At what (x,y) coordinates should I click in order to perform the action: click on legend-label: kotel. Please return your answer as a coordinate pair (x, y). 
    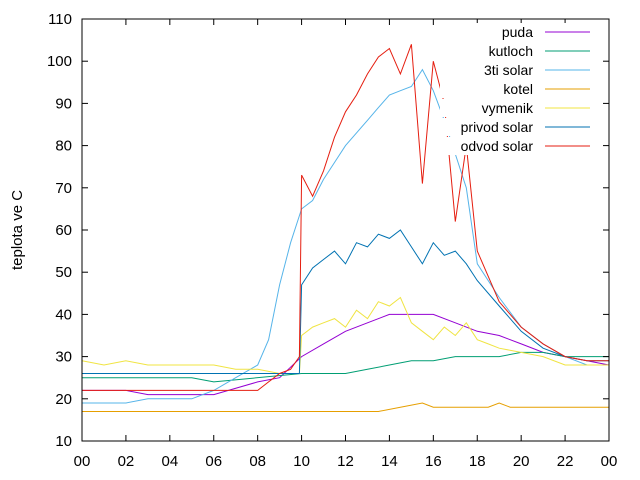
    Looking at the image, I should click on (518, 89).